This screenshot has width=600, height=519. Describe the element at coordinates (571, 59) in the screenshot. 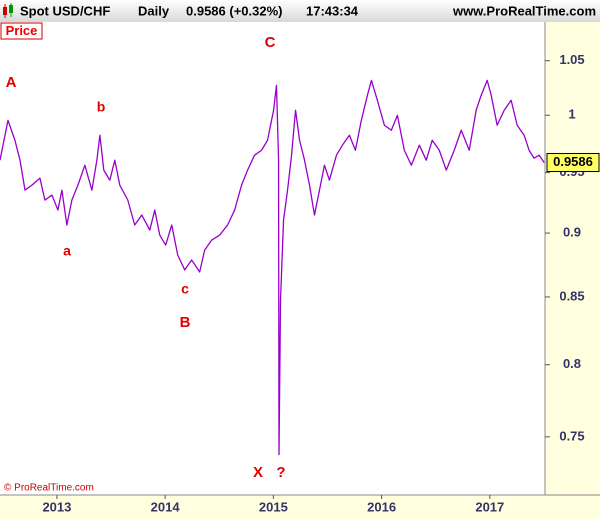

I see `y-tick-label: 1.05` at that location.